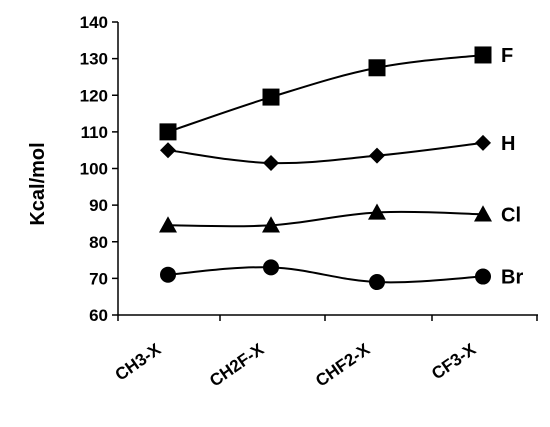 Image resolution: width=550 pixels, height=427 pixels. Describe the element at coordinates (511, 215) in the screenshot. I see `series-label: Cl` at that location.